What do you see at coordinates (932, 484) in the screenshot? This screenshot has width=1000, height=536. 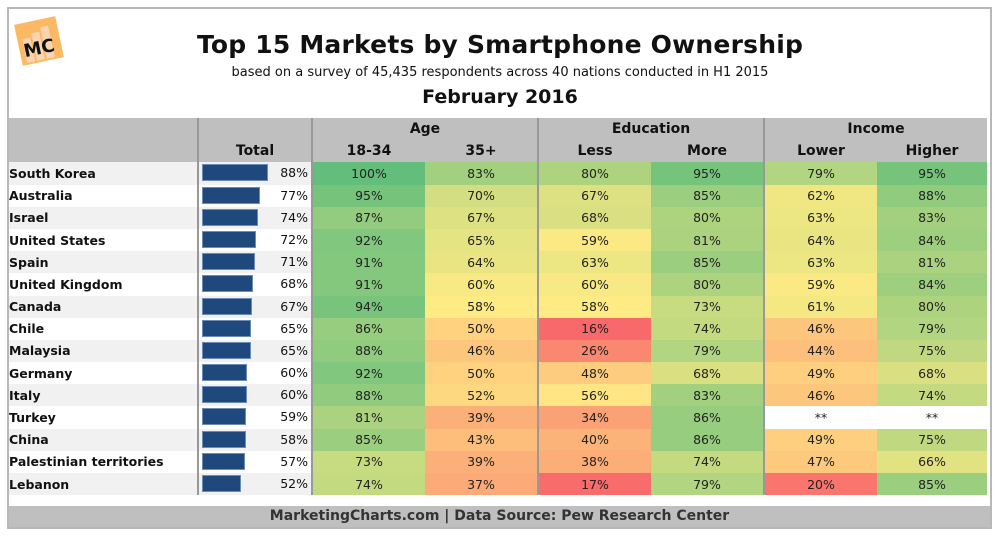 I see `cell-higher: 85%` at bounding box center [932, 484].